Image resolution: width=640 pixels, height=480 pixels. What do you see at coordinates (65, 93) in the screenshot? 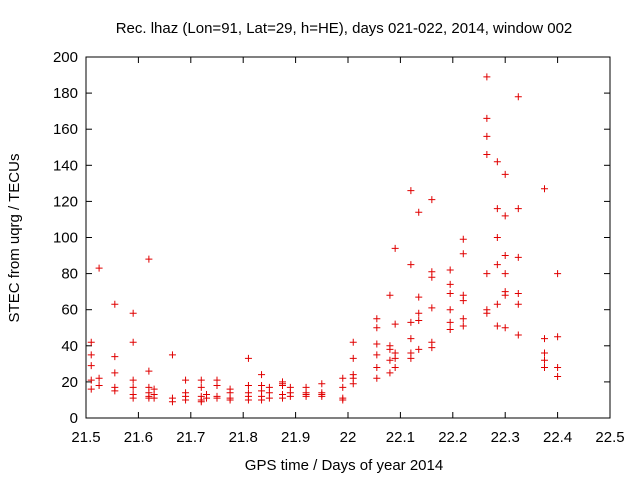
I see `y-tick-label: 180` at bounding box center [65, 93].